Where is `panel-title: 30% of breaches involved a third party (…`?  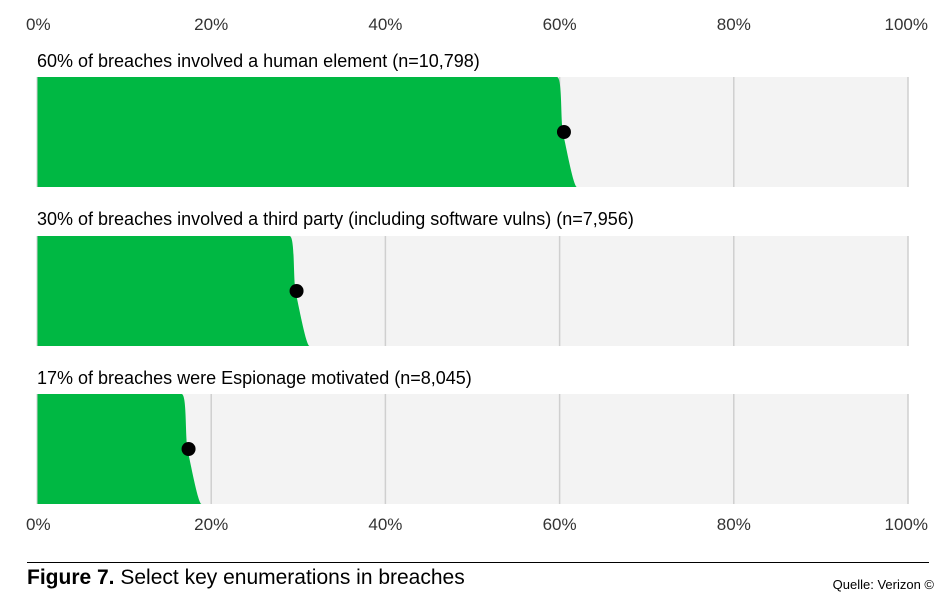 panel-title: 30% of breaches involved a third party (… is located at coordinates (335, 219).